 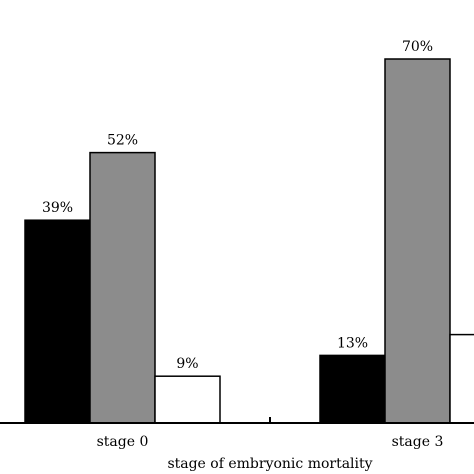 What do you see at coordinates (269, 464) in the screenshot?
I see `x-axis-title: stage of embryonic mortality` at bounding box center [269, 464].